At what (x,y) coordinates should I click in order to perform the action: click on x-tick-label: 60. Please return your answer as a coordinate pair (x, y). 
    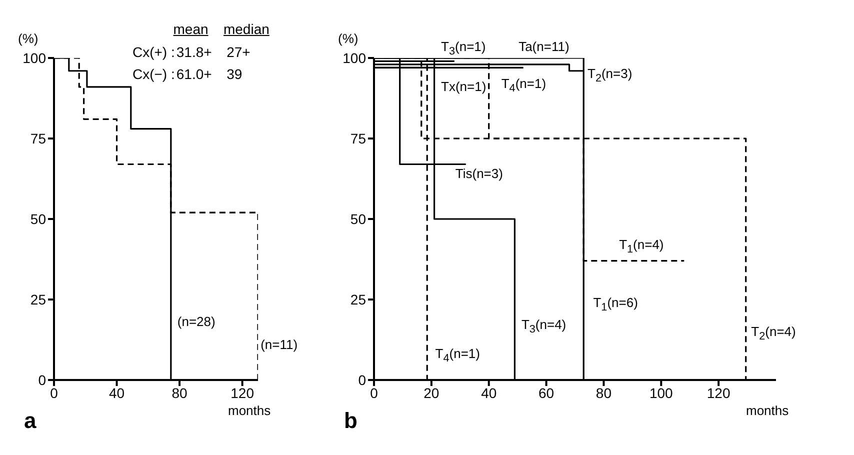
    Looking at the image, I should click on (546, 392).